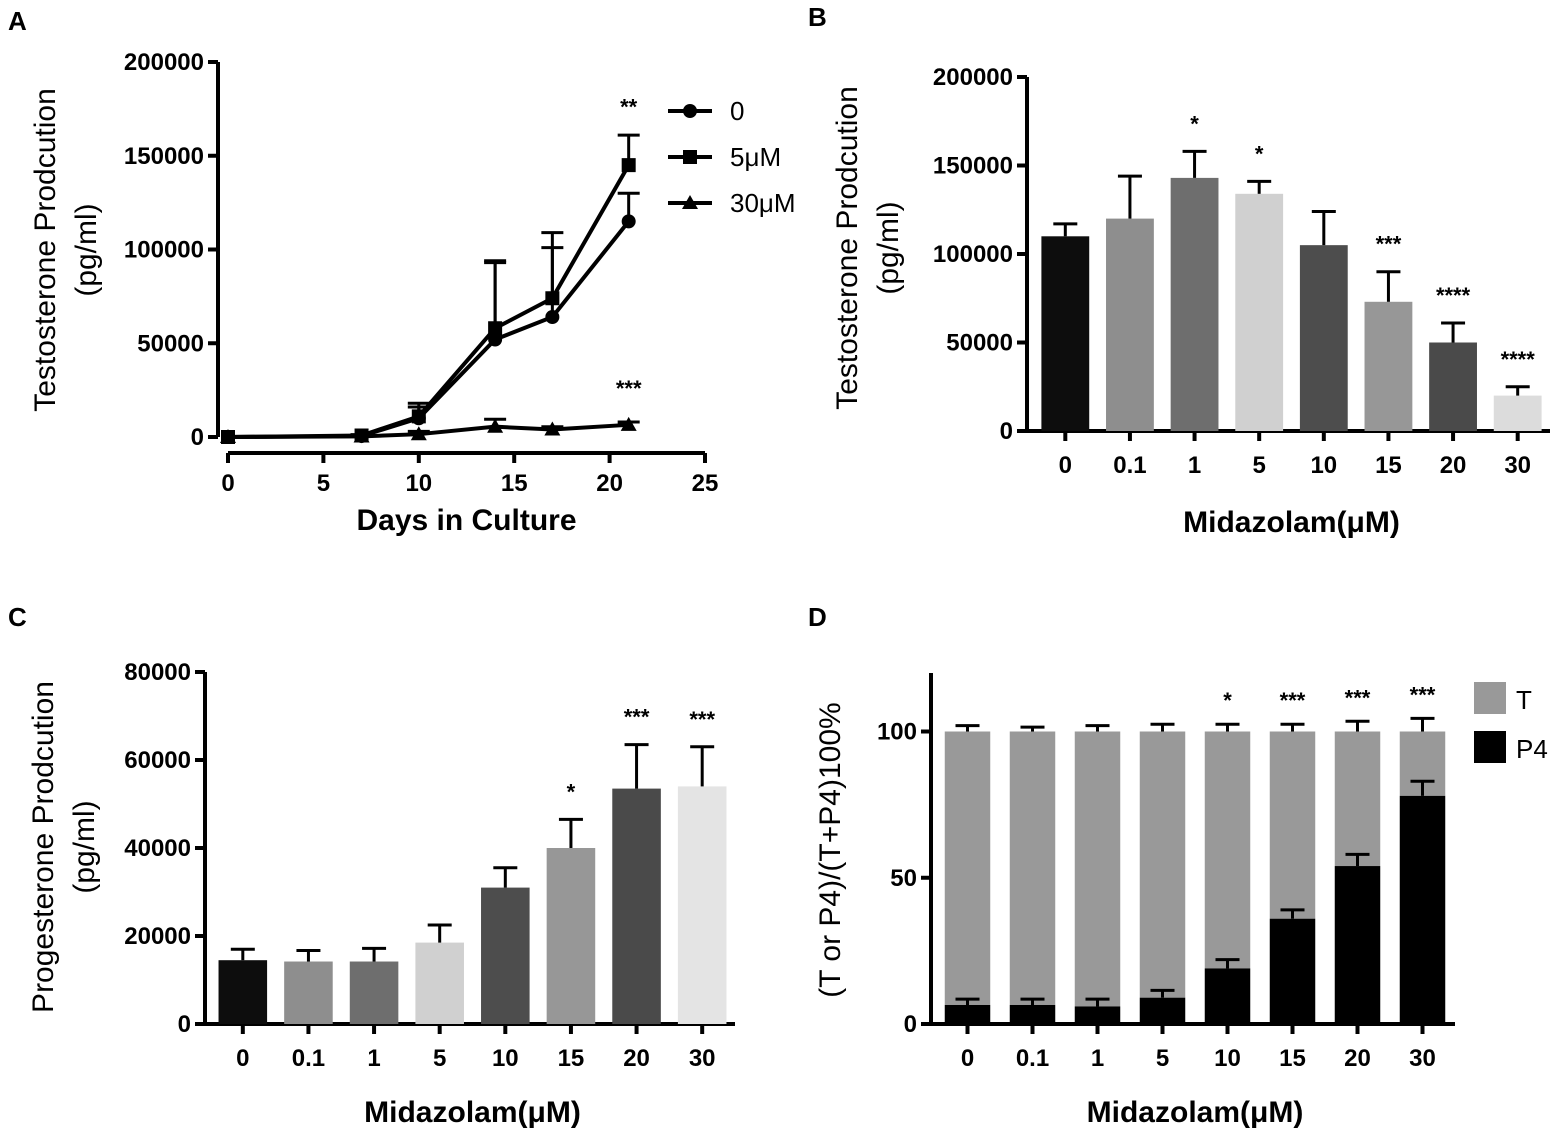 The image size is (1566, 1132). I want to click on legend-swatch, so click(1490, 698).